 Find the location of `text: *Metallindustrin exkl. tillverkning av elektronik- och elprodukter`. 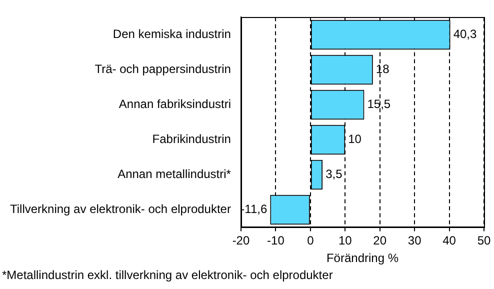

text: *Metallindustrin exkl. tillverkning av elektronik- och elprodukter is located at coordinates (167, 275).